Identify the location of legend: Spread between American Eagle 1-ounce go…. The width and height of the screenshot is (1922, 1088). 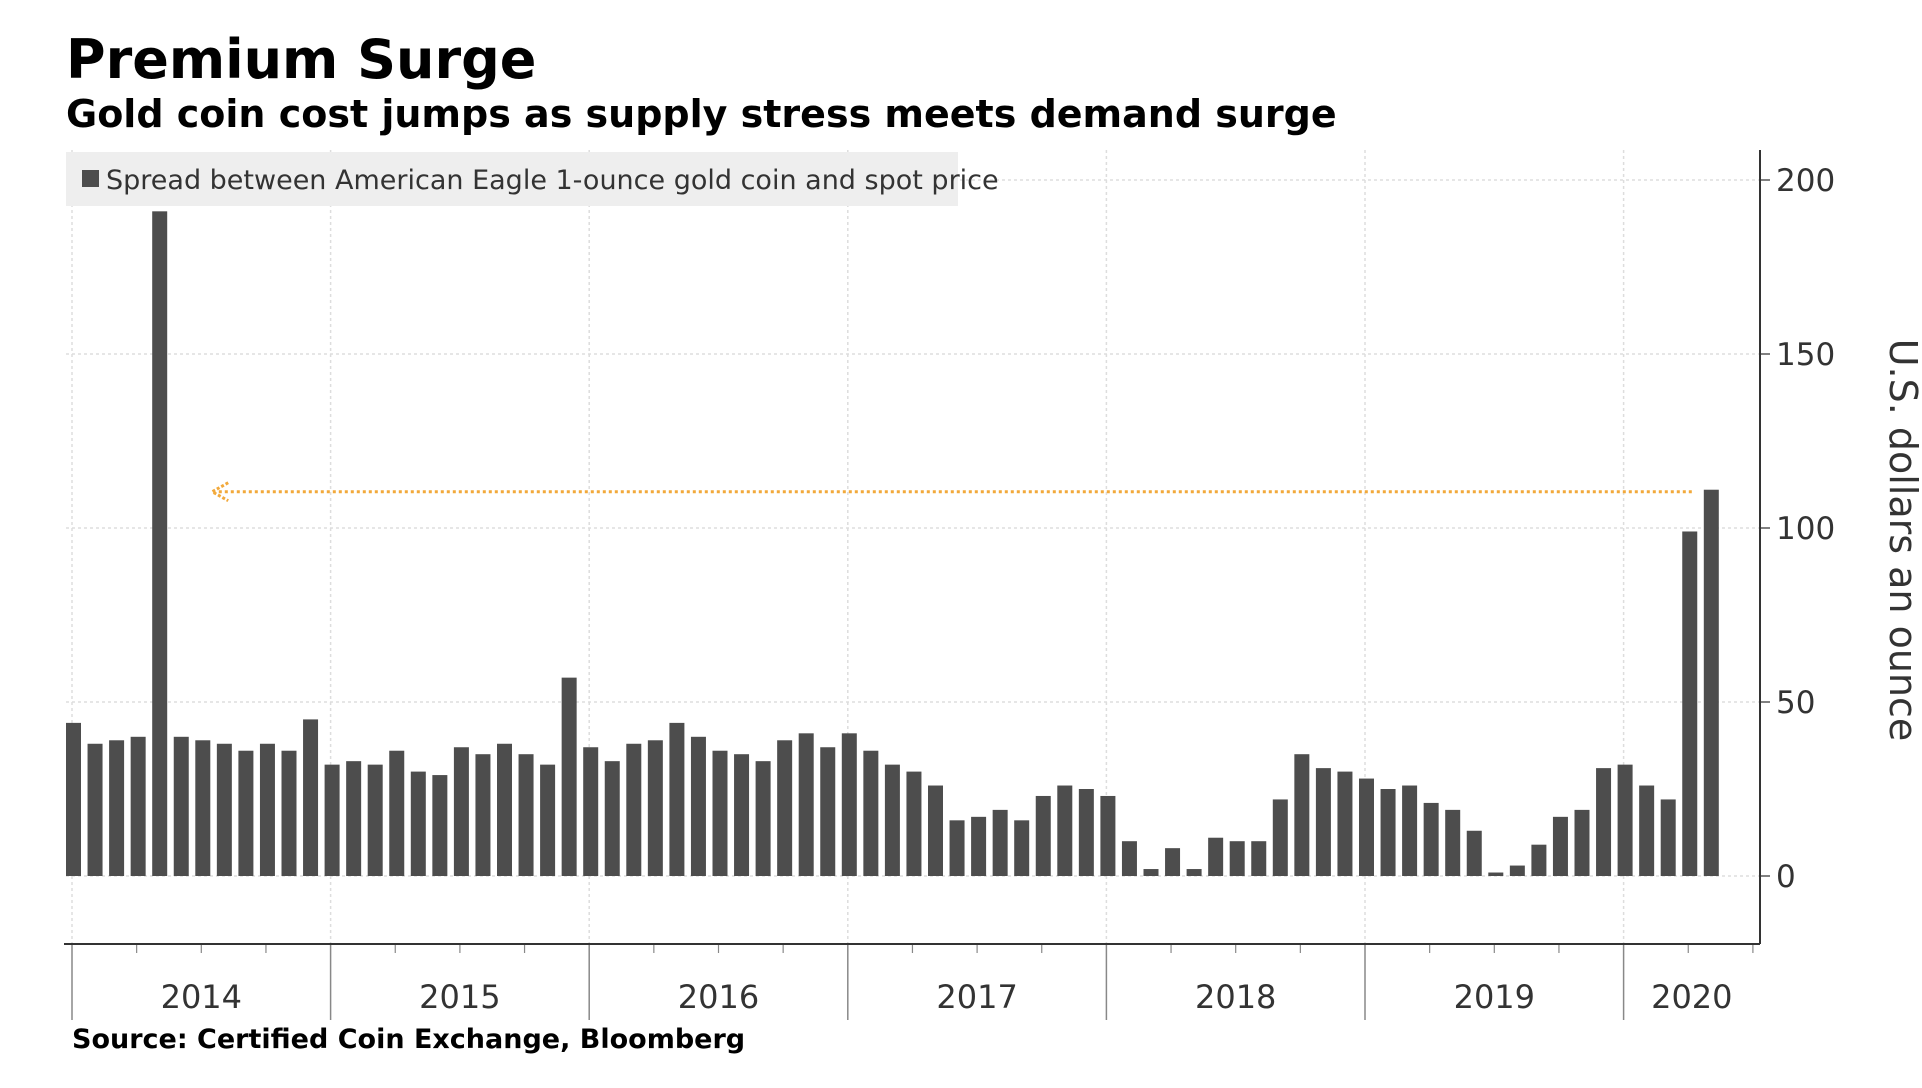
(532, 179).